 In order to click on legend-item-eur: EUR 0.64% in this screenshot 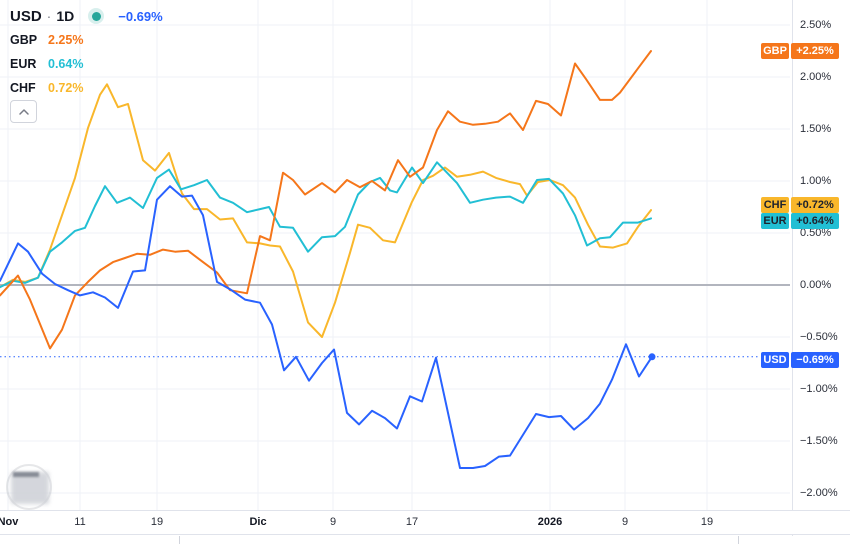, I will do `click(46, 63)`.